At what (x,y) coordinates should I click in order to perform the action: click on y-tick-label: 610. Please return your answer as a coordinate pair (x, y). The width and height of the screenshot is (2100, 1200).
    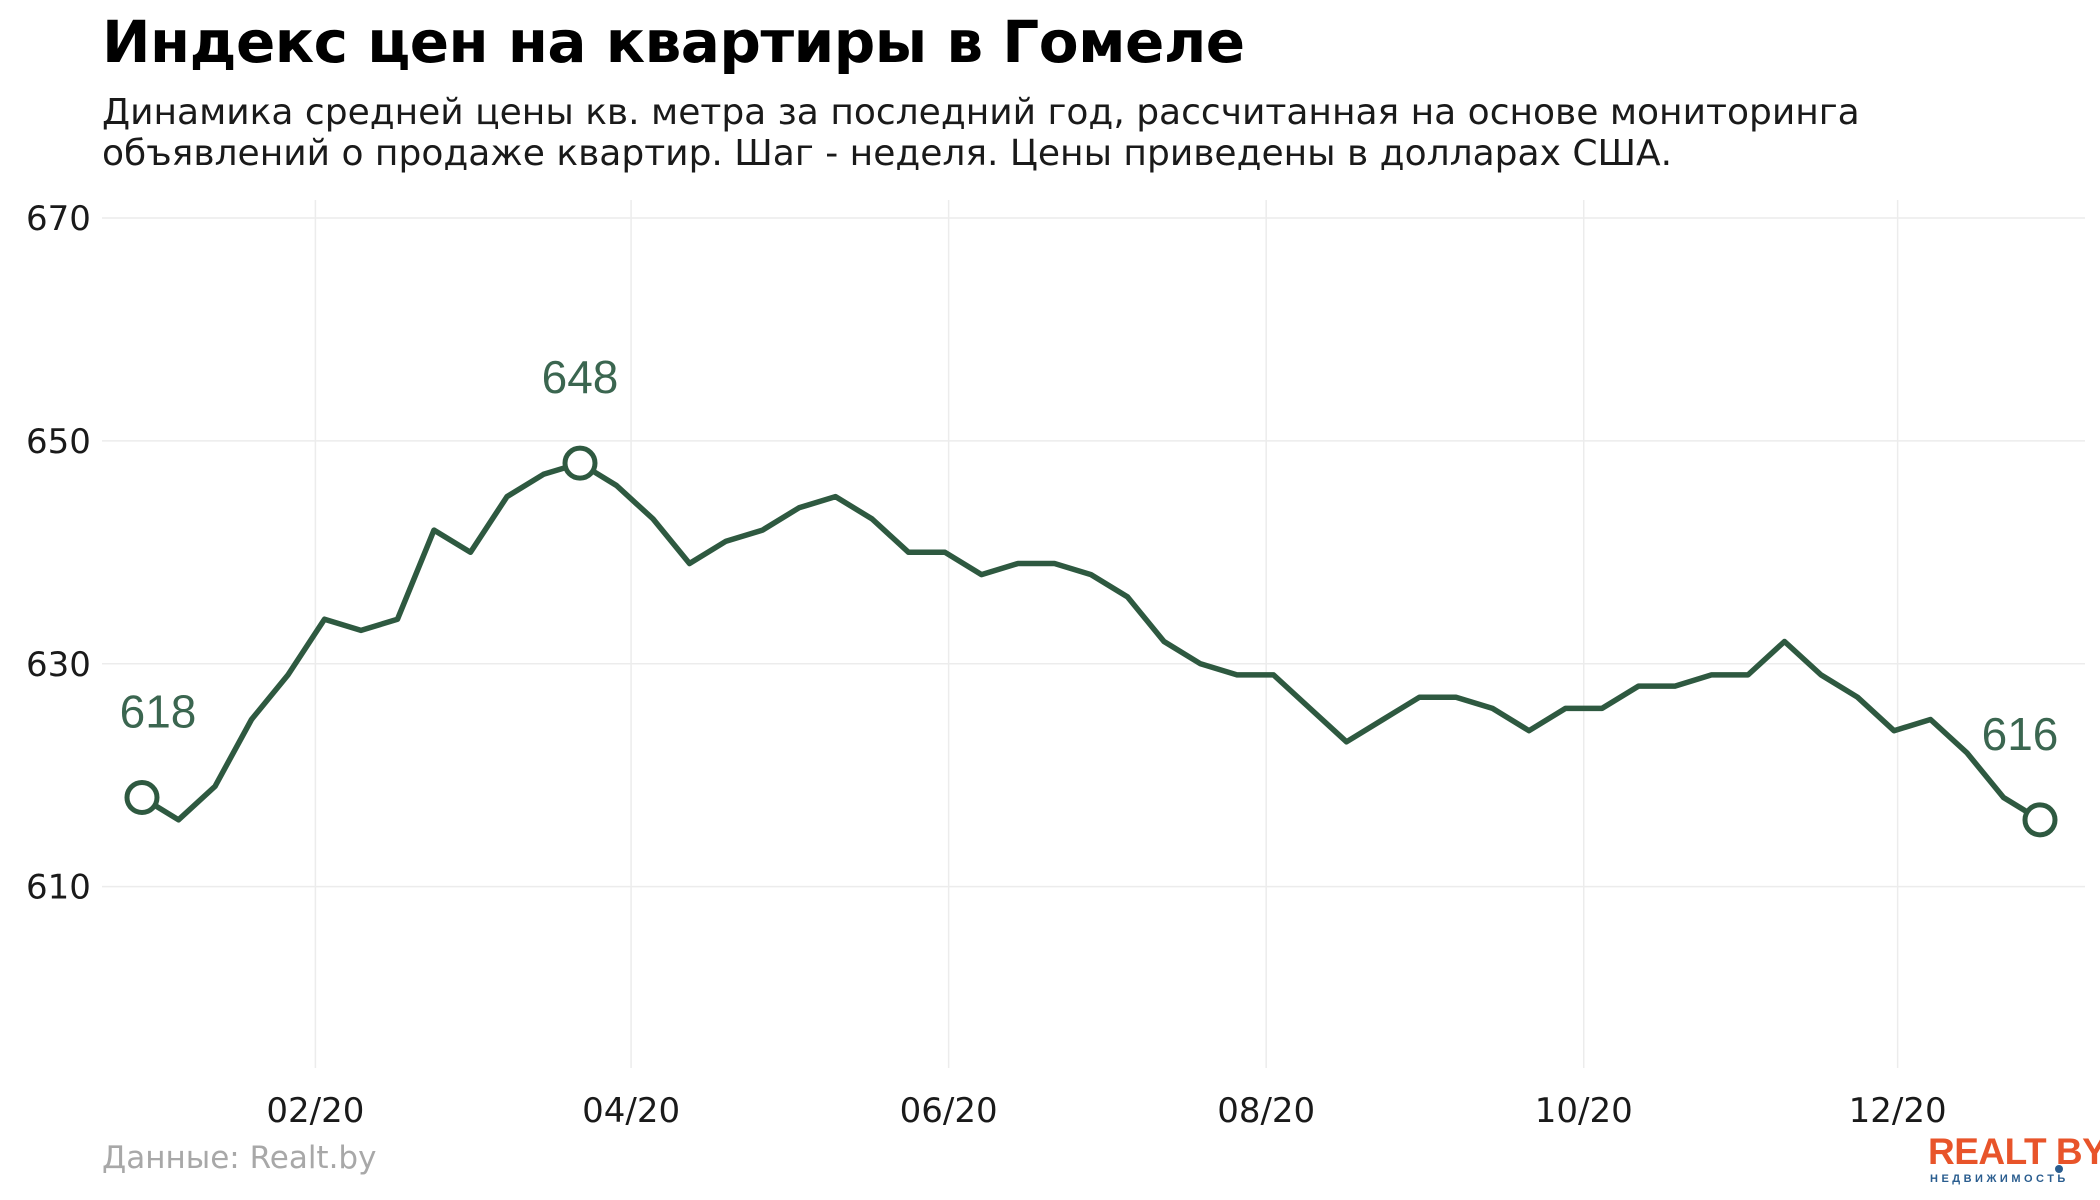
    Looking at the image, I should click on (58, 888).